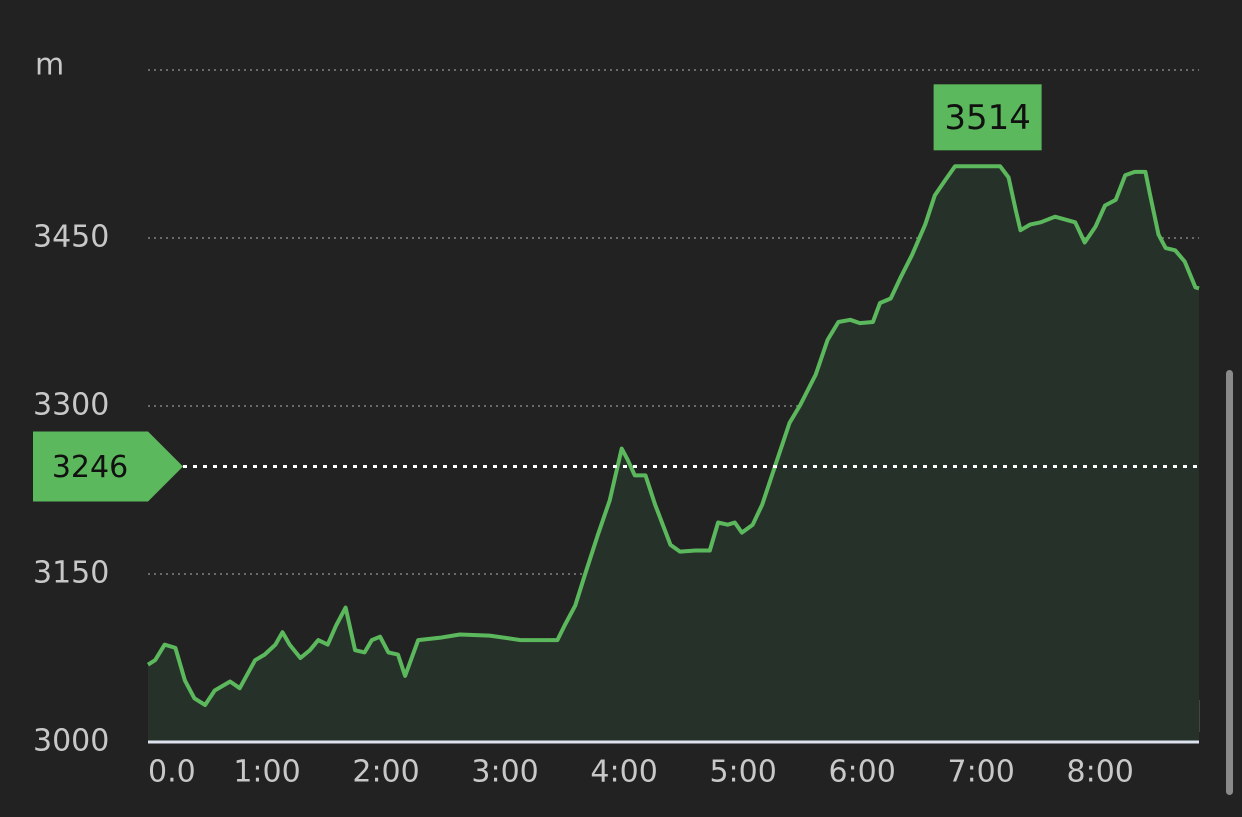 Image resolution: width=1242 pixels, height=817 pixels. I want to click on x-tick-label: 1:00, so click(266, 772).